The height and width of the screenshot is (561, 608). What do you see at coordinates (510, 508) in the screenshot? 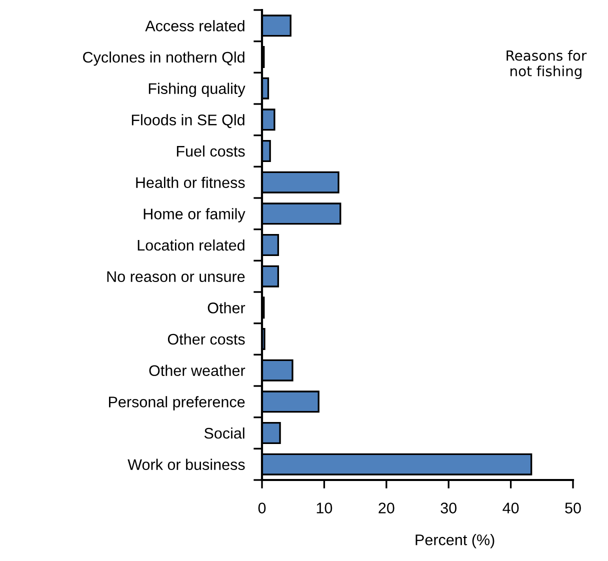
I see `x-tick-label: 40` at bounding box center [510, 508].